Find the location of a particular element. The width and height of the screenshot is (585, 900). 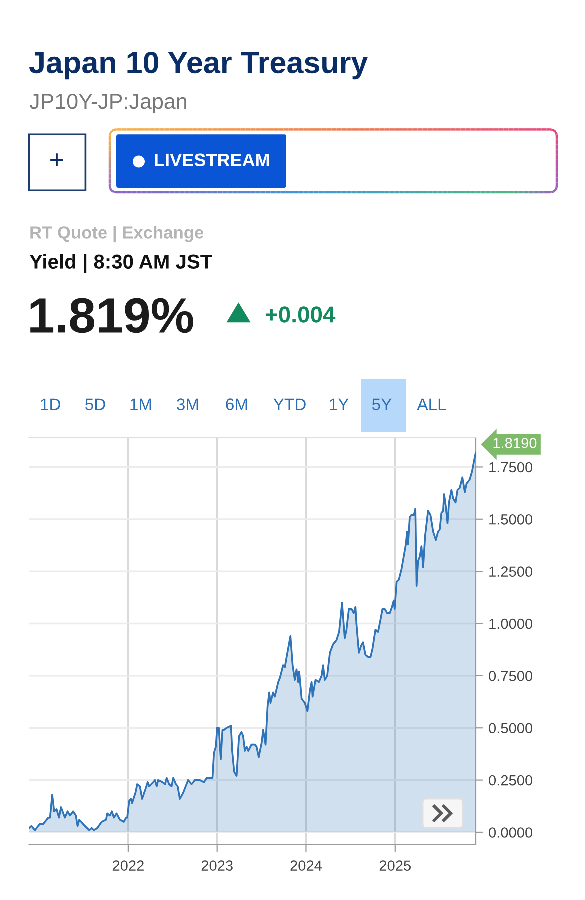

text: ALL is located at coordinates (431, 404).